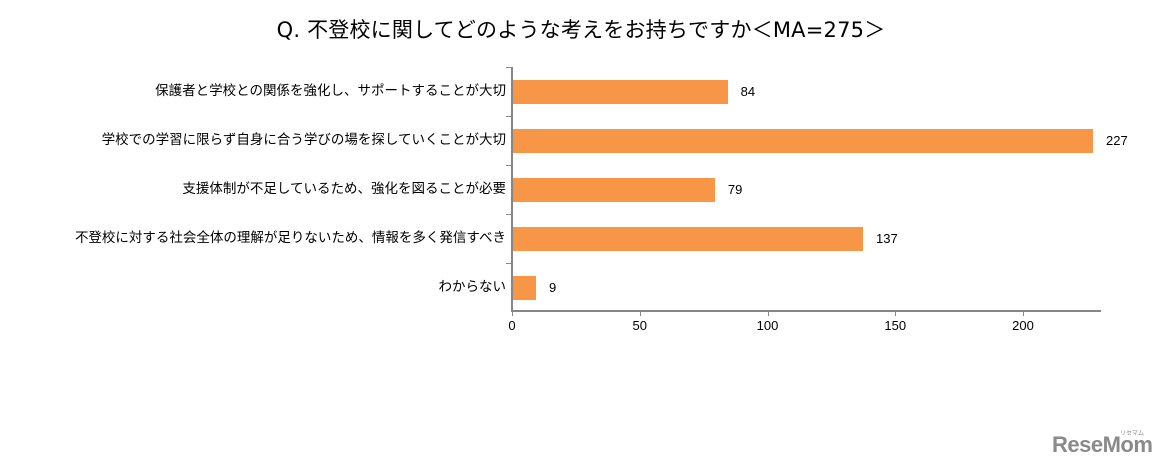 This screenshot has width=1162, height=467. I want to click on category-label: 支援体制が不足しているため、強化を図ることが必要, so click(344, 189).